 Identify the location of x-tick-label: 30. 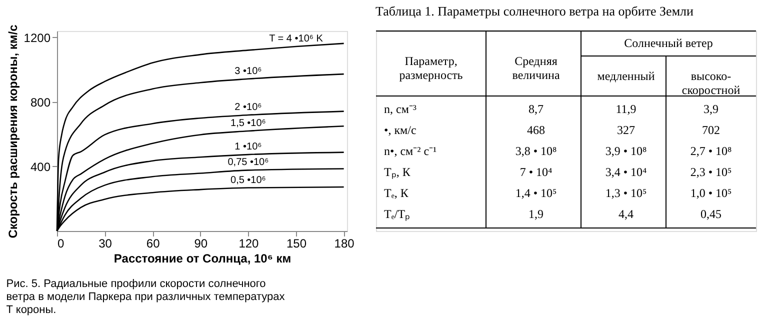
(105, 243).